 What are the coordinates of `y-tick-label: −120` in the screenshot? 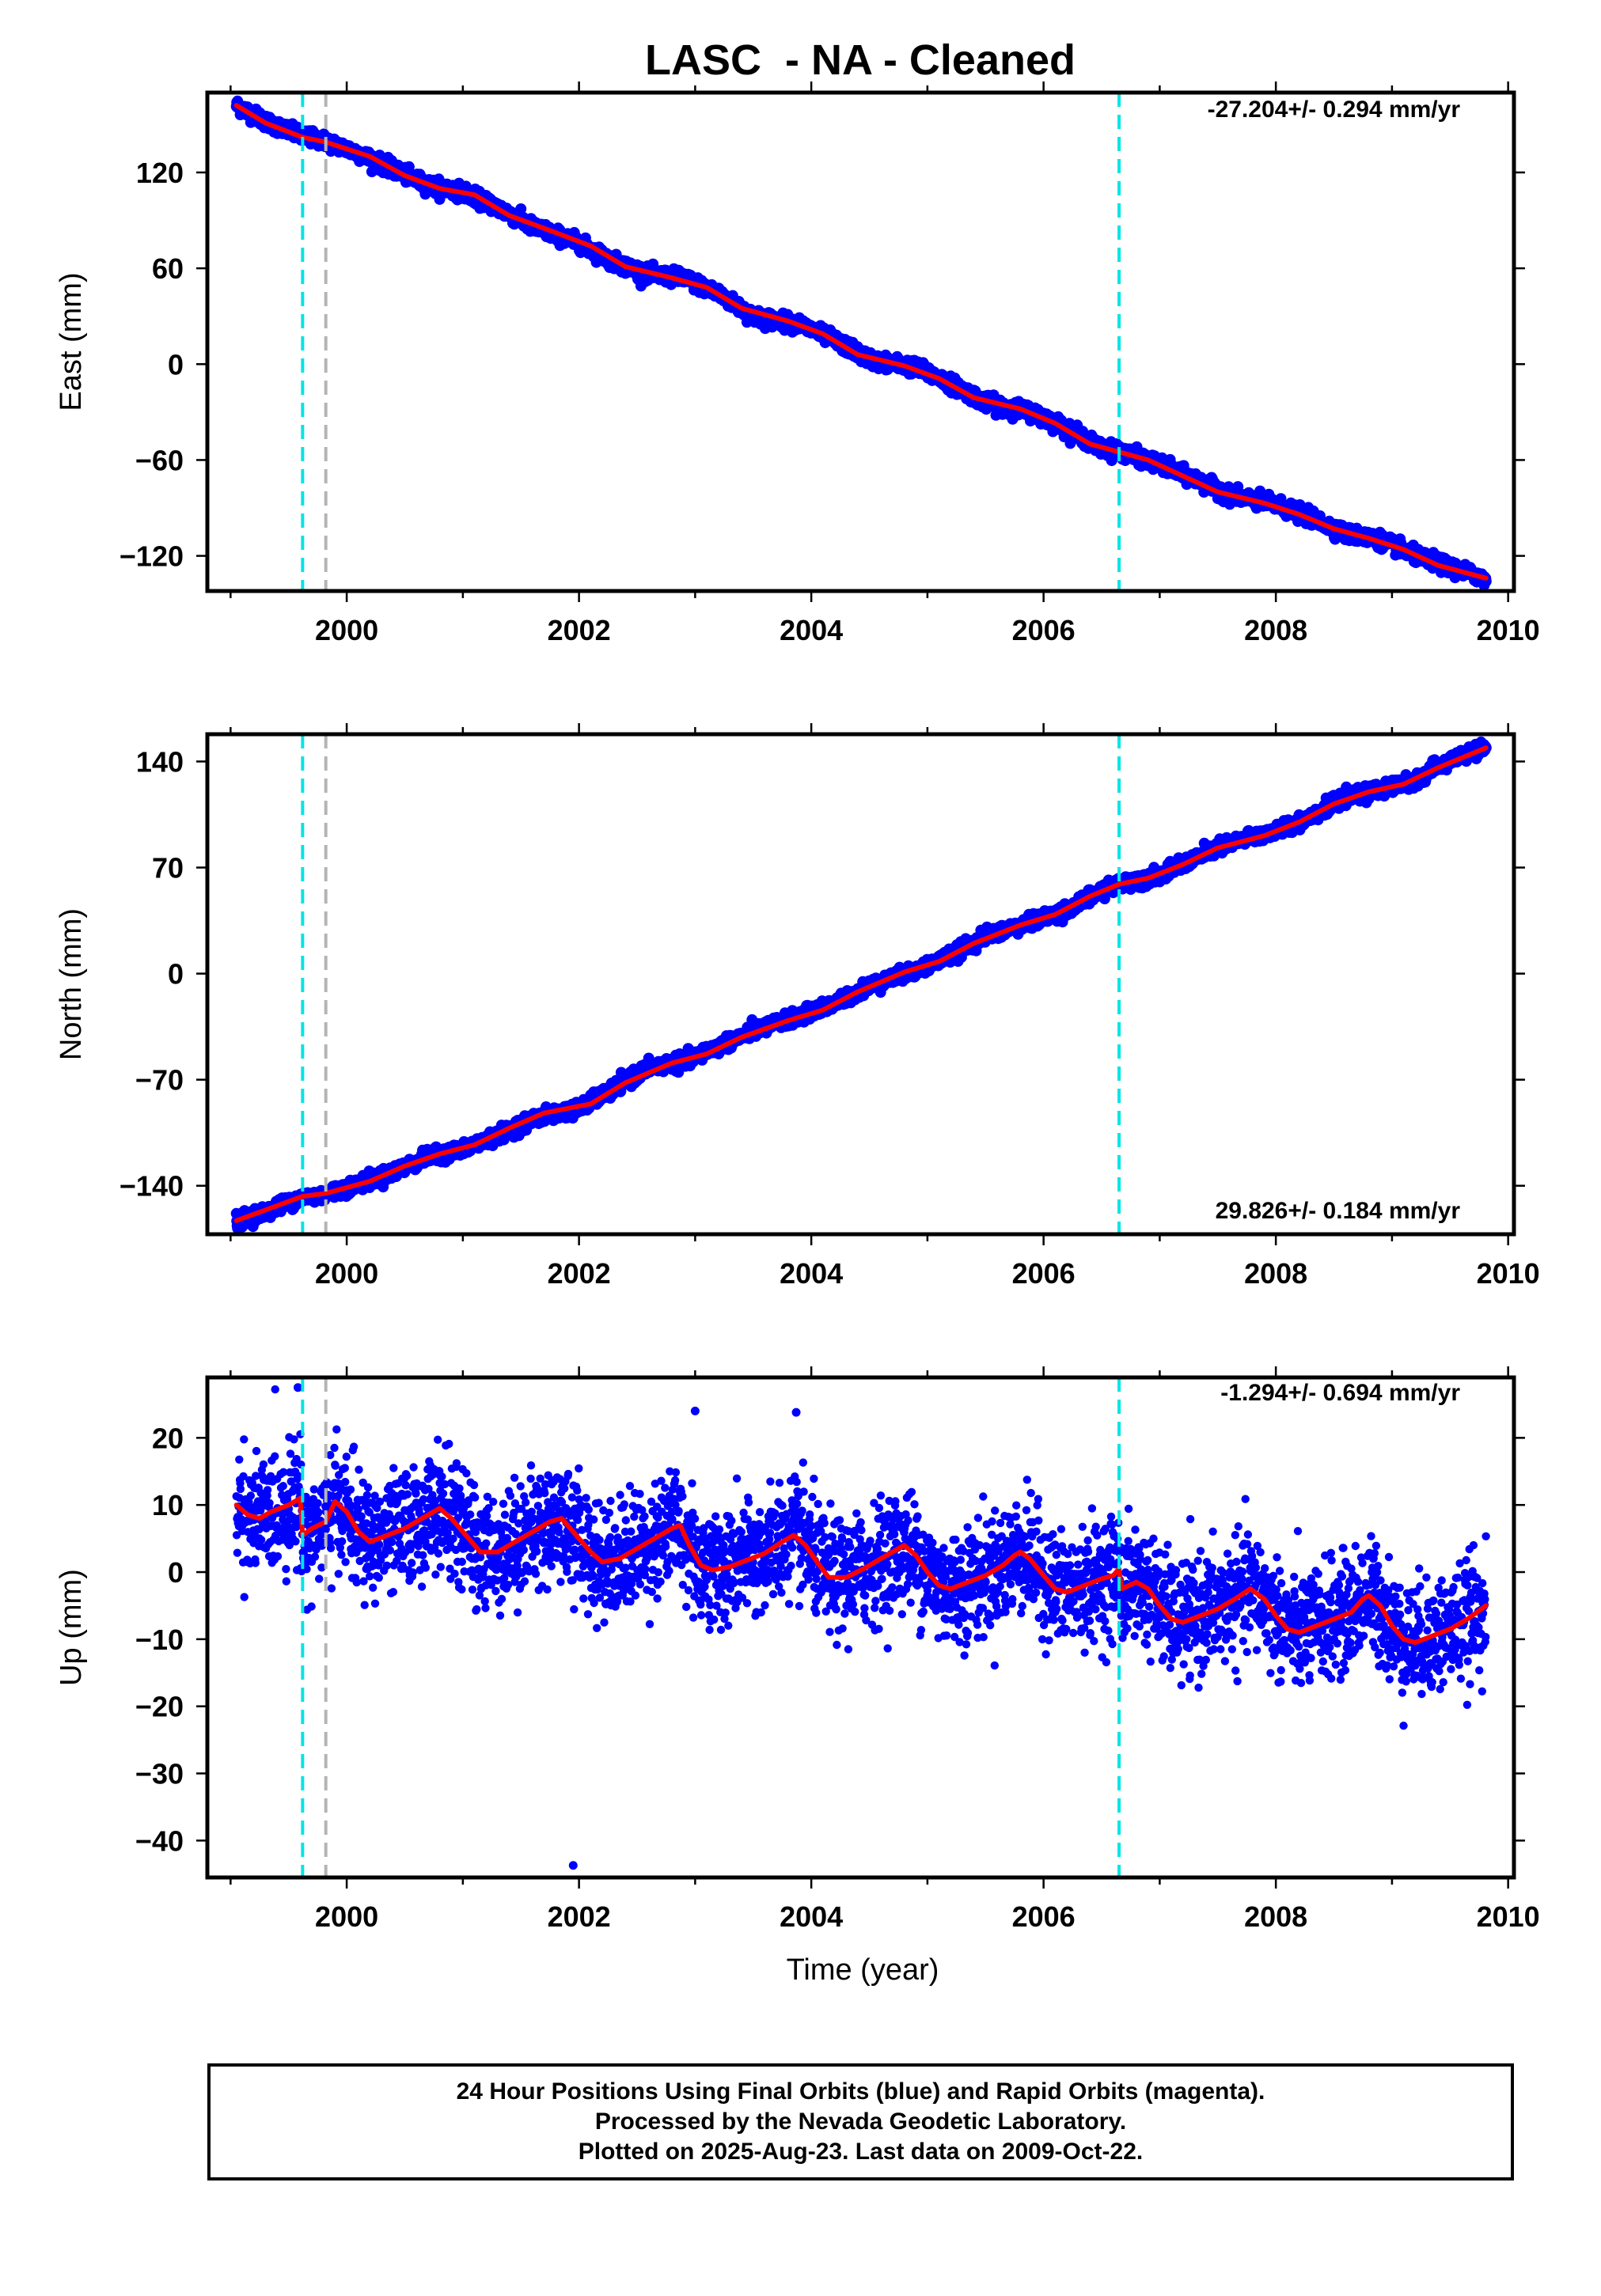 It's located at (152, 557).